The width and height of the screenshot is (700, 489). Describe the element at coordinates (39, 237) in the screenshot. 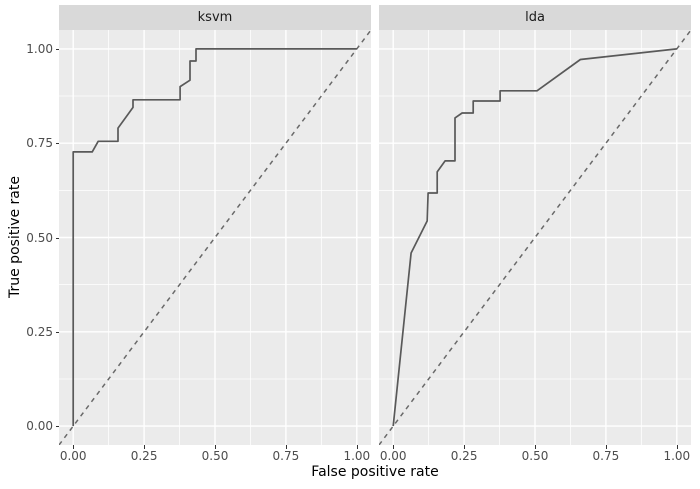

I see `y-tick-label: 0.50` at that location.